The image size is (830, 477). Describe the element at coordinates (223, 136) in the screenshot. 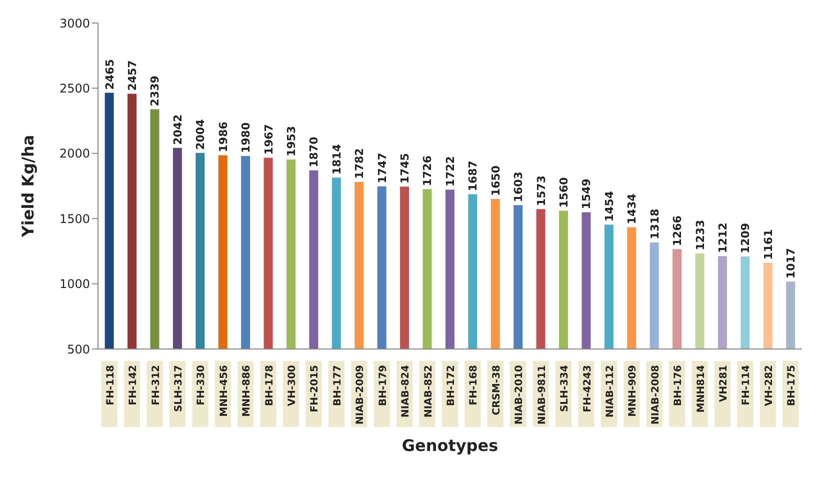

I see `data-label: 1986` at that location.